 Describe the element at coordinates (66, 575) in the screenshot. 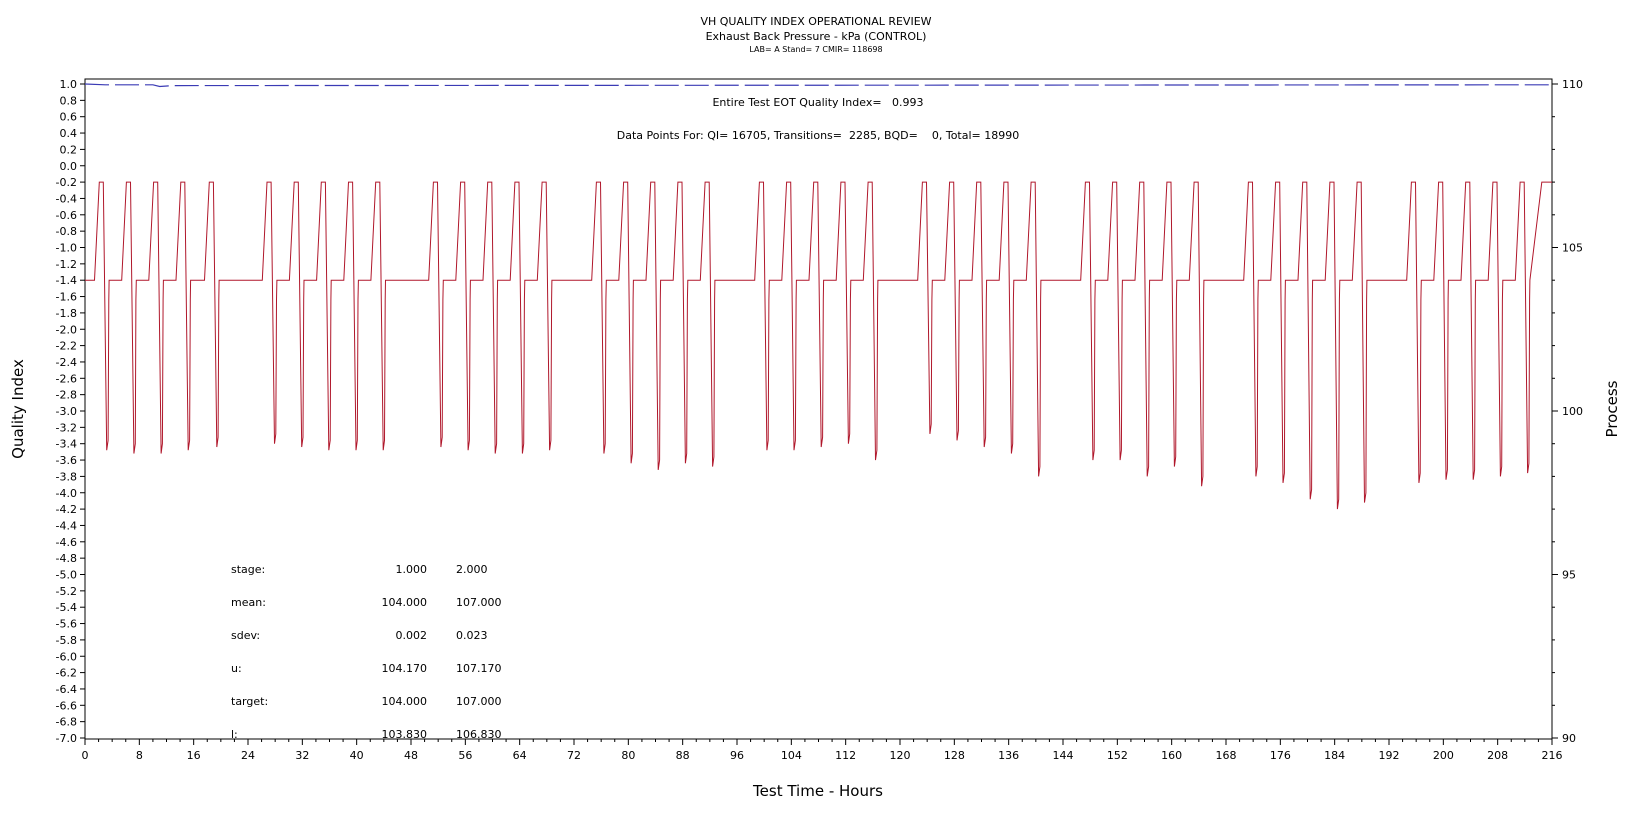

I see `y-tick-label: -5.0` at that location.